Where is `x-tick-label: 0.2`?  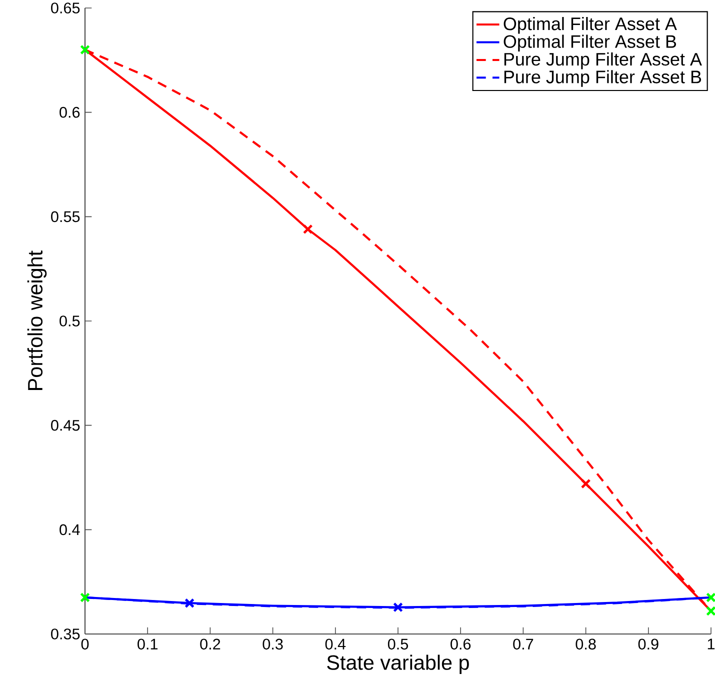 x-tick-label: 0.2 is located at coordinates (210, 644).